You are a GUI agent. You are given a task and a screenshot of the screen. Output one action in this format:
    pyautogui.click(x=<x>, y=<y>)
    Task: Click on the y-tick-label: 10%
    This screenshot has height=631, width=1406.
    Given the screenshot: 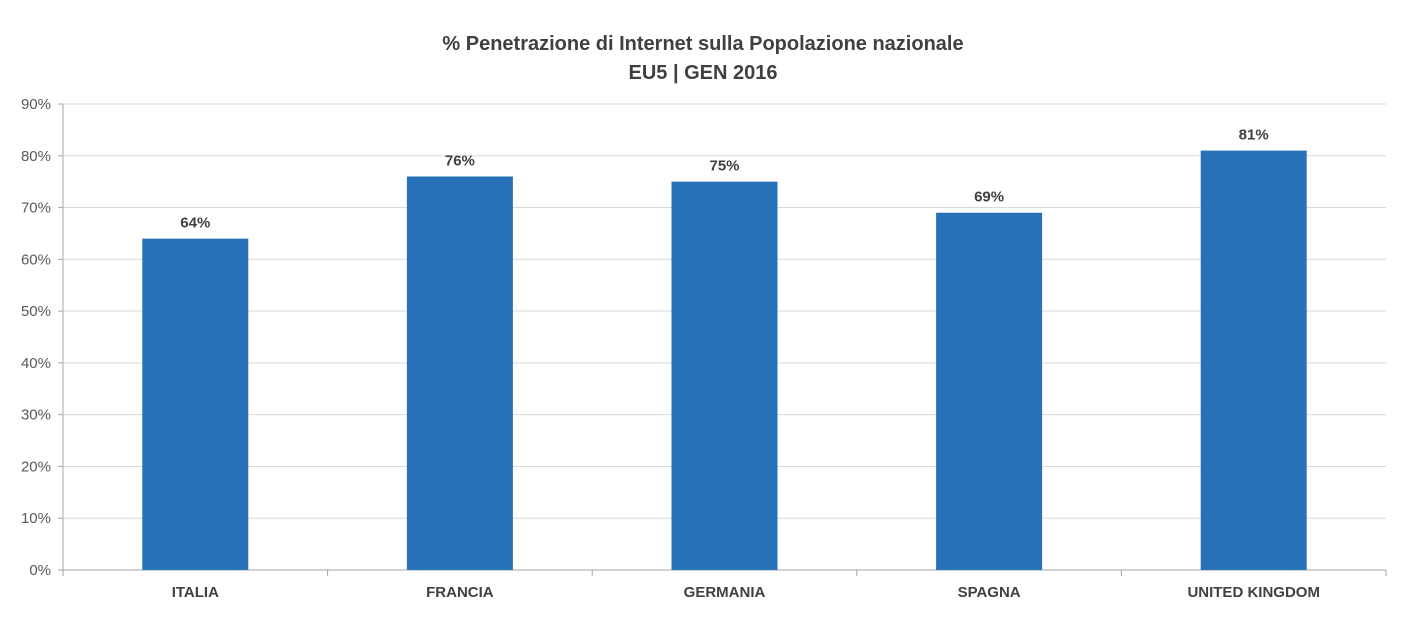 What is the action you would take?
    pyautogui.click(x=36, y=518)
    